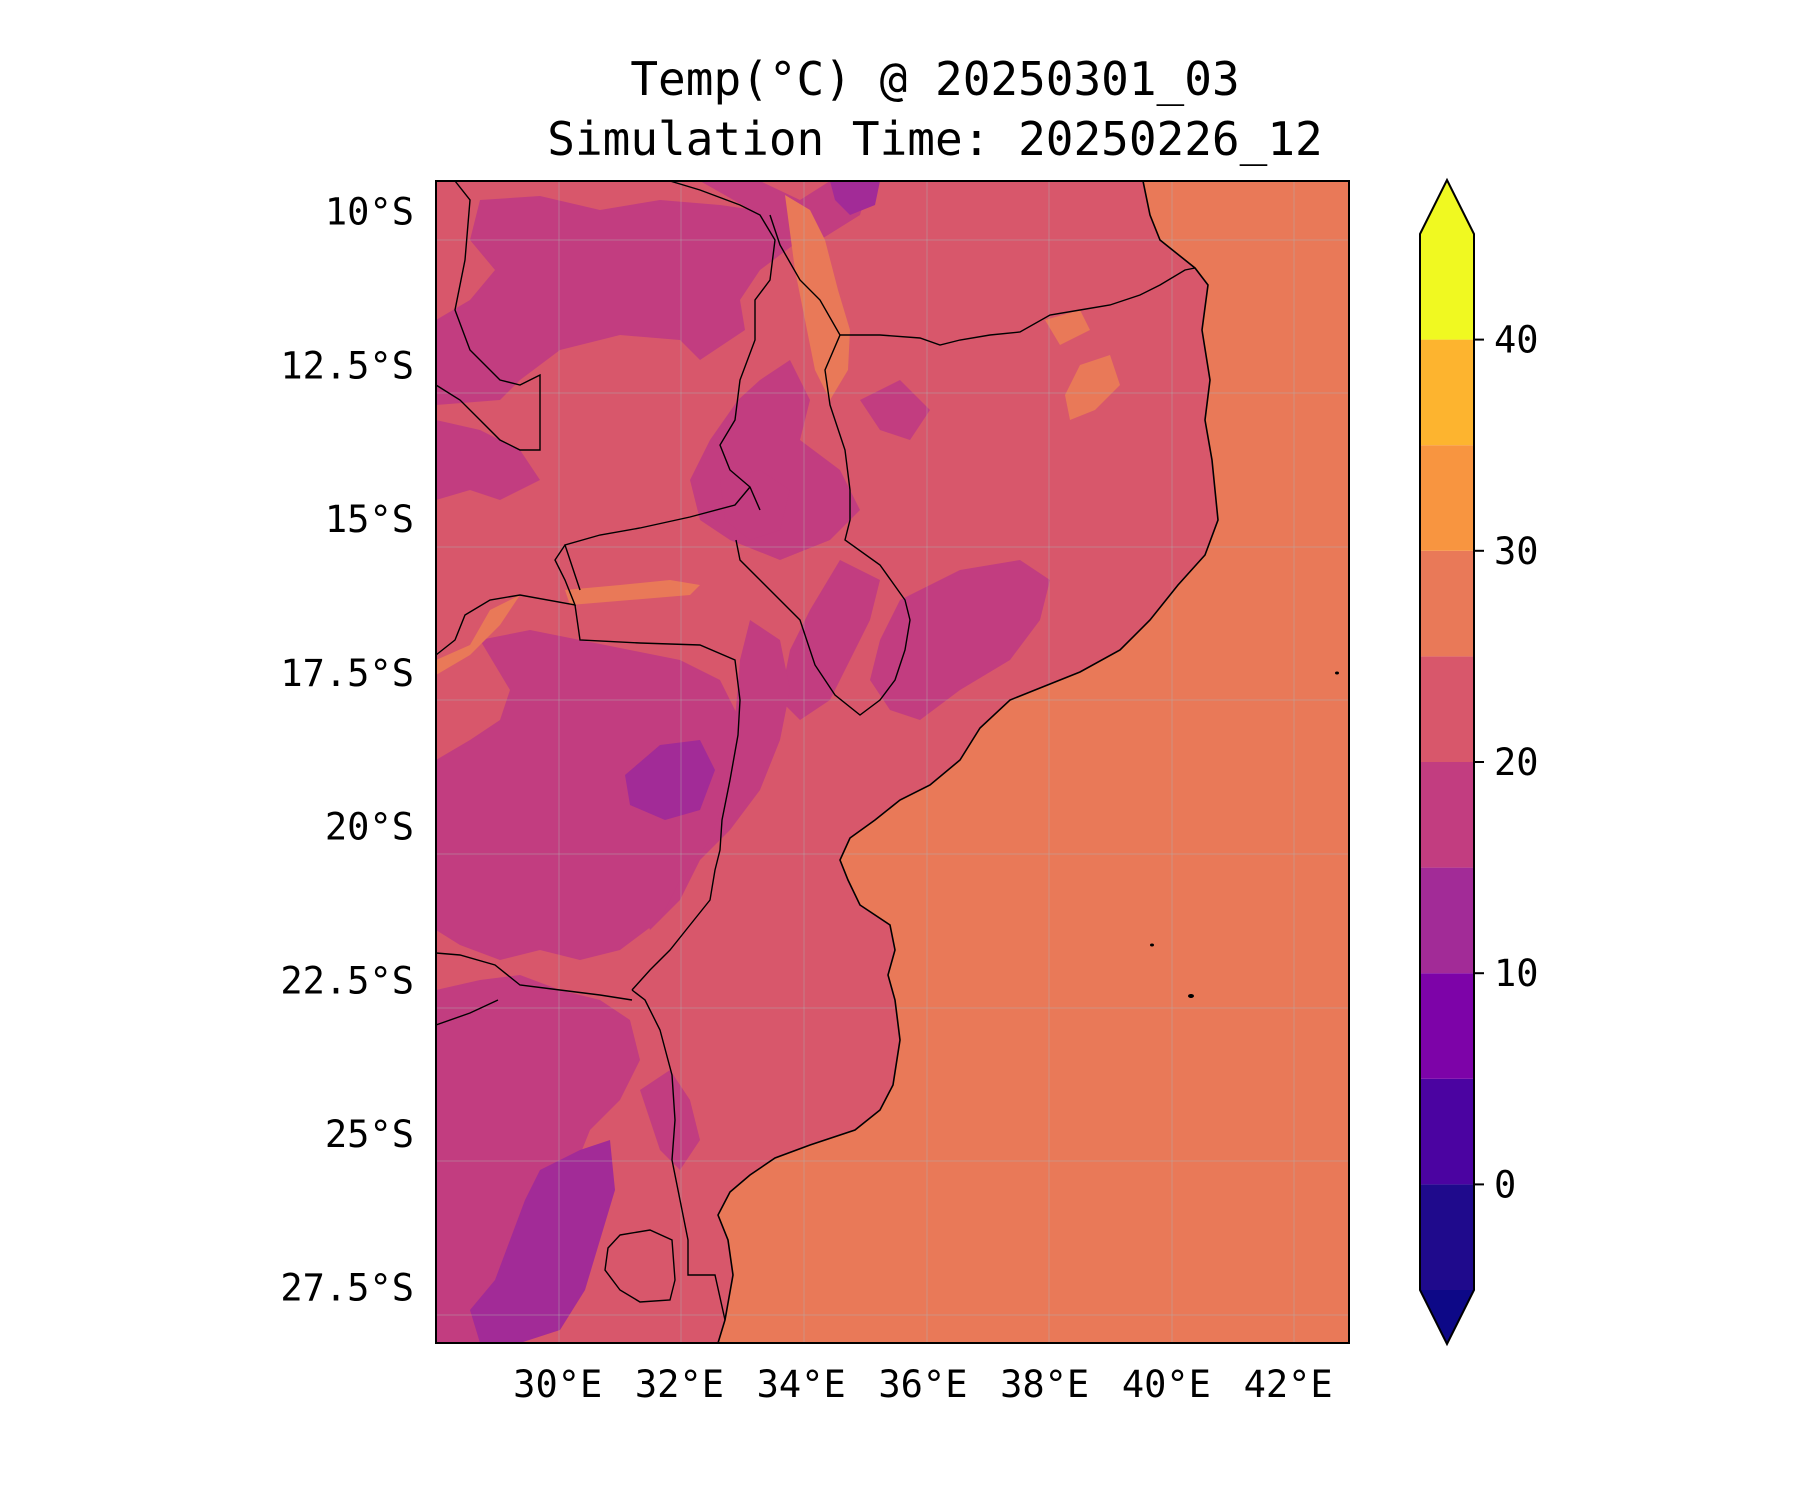 This screenshot has height=1500, width=1800. Describe the element at coordinates (369, 827) in the screenshot. I see `y-tick-label: 20°S` at that location.